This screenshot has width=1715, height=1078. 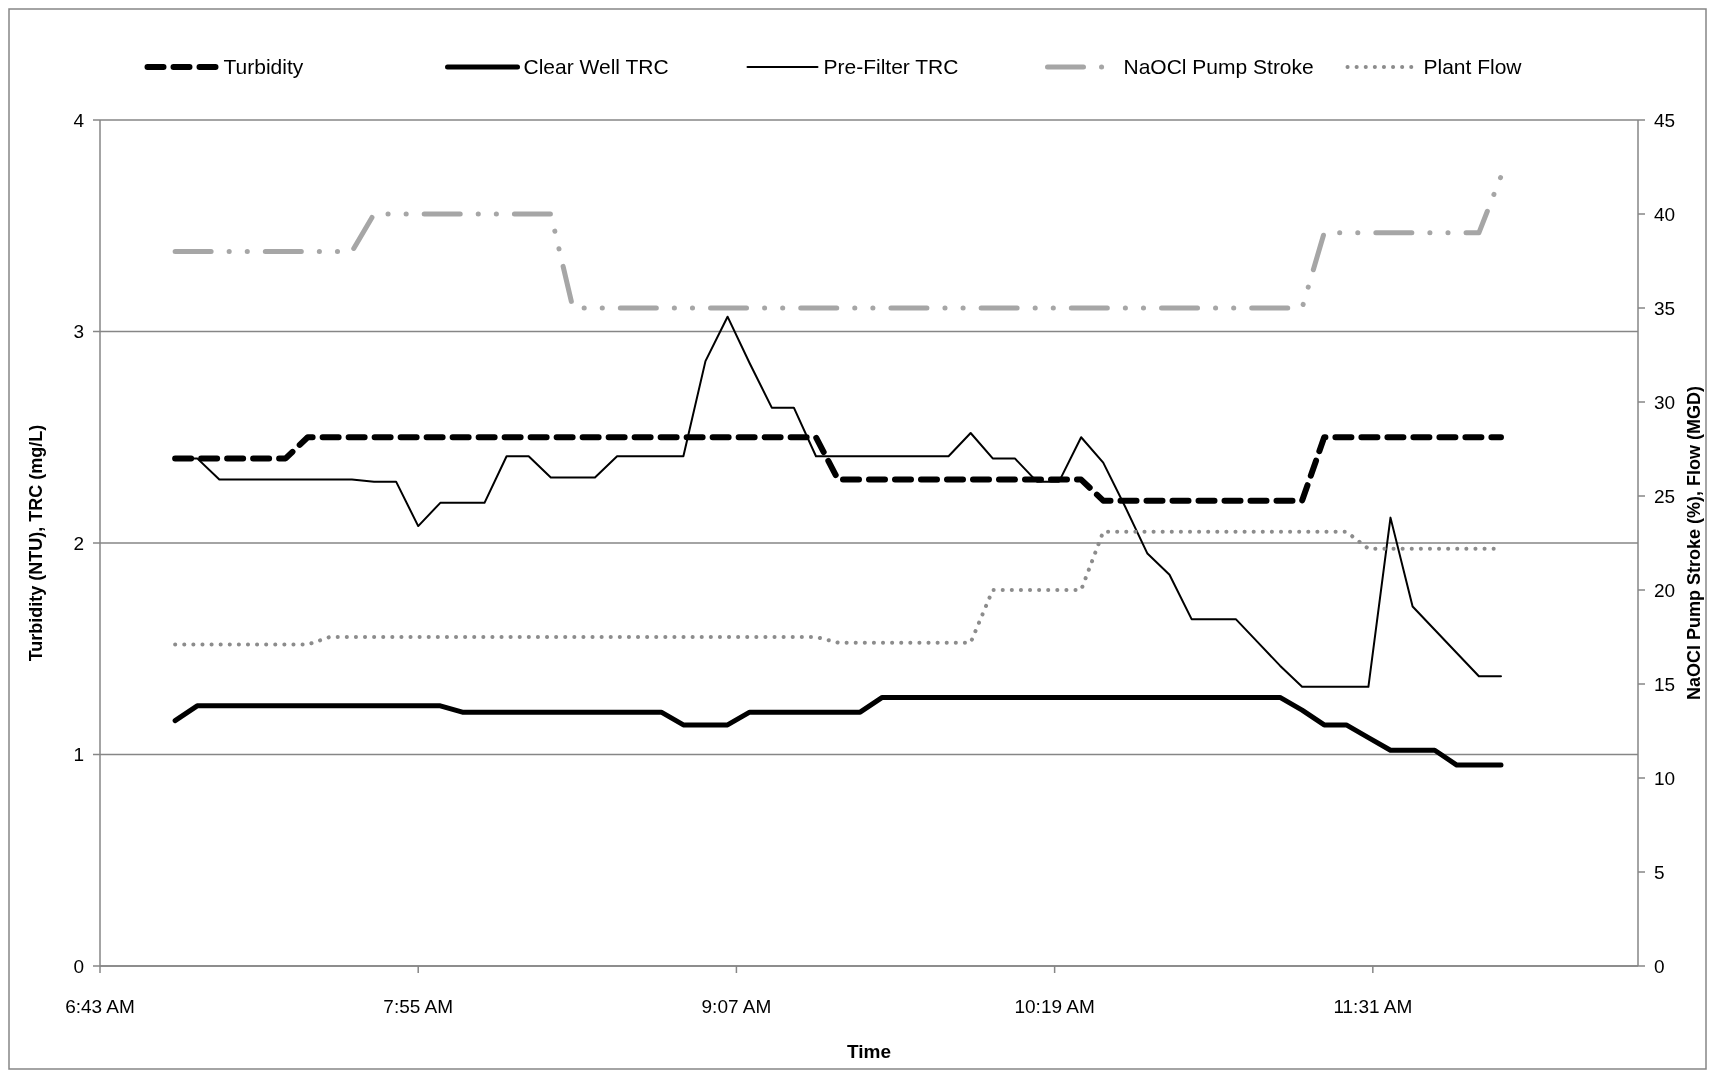 I want to click on y-tick-label: 4, so click(x=79, y=120).